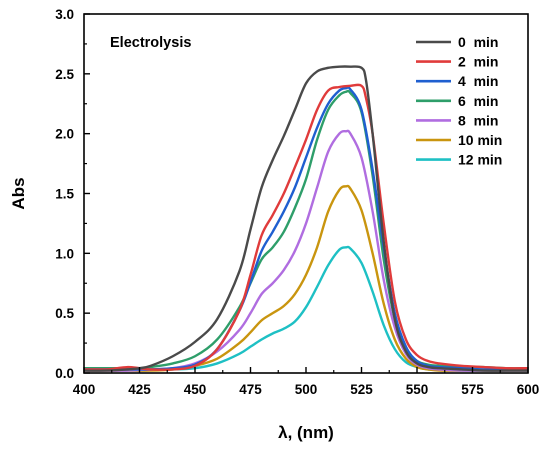 The image size is (546, 454). I want to click on x-tick-label: 400, so click(84, 389).